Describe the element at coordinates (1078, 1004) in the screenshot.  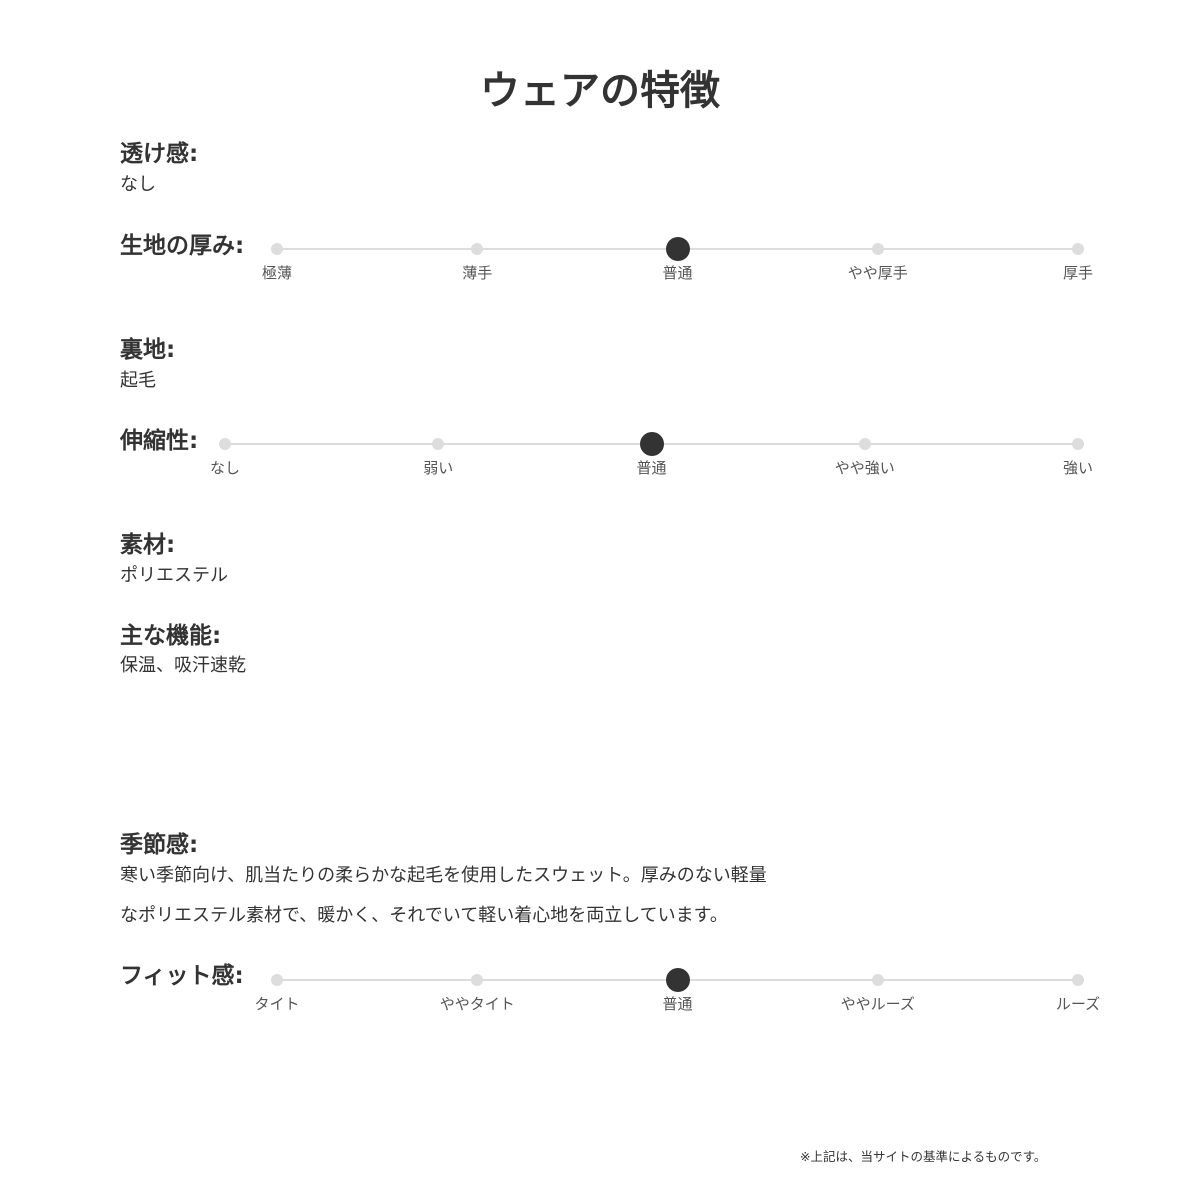
I see `scale-option-label: ルーズ` at that location.